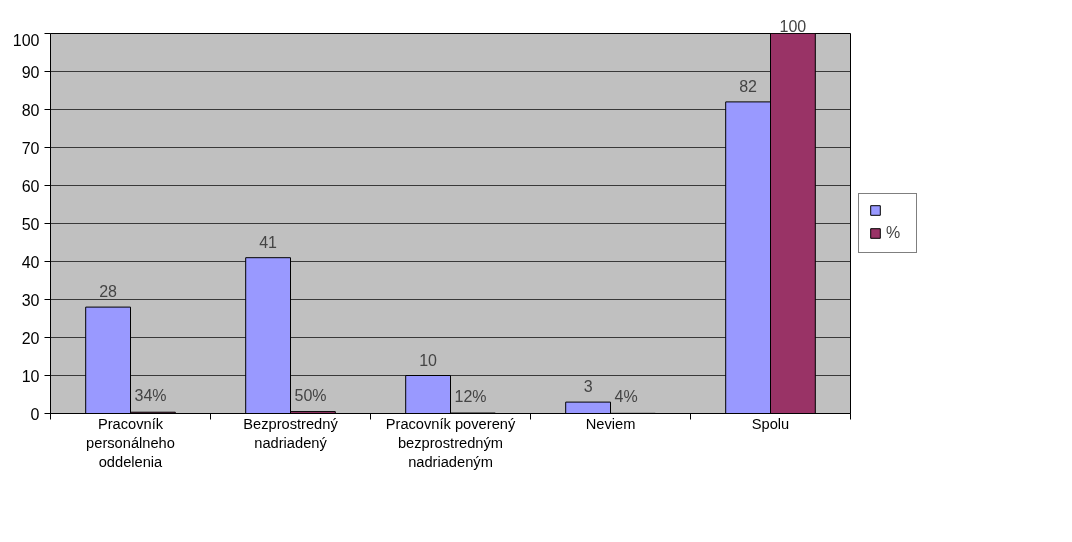  Describe the element at coordinates (748, 86) in the screenshot. I see `data-label: 82` at that location.